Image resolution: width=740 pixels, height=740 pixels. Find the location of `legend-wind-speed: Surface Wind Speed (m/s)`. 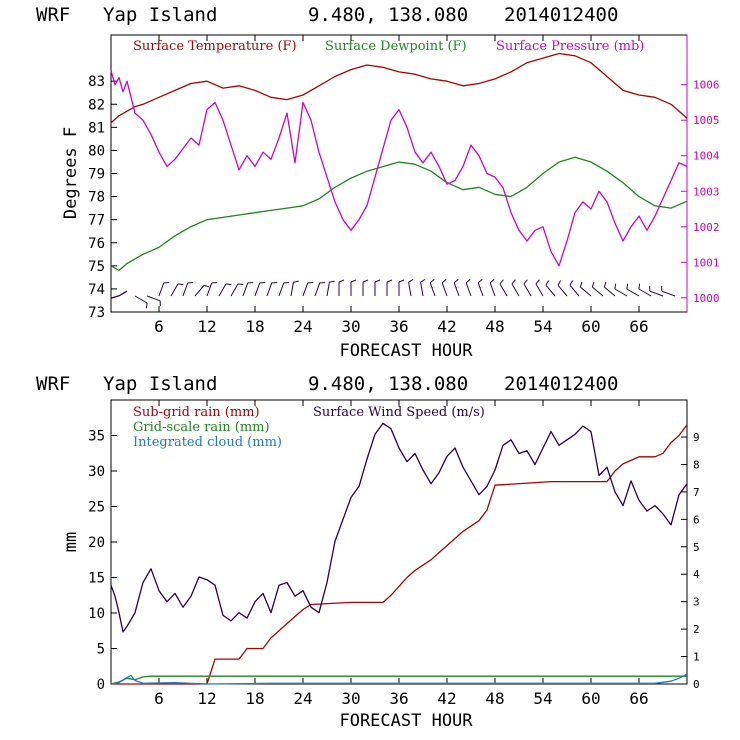

legend-wind-speed: Surface Wind Speed (m/s) is located at coordinates (399, 412).